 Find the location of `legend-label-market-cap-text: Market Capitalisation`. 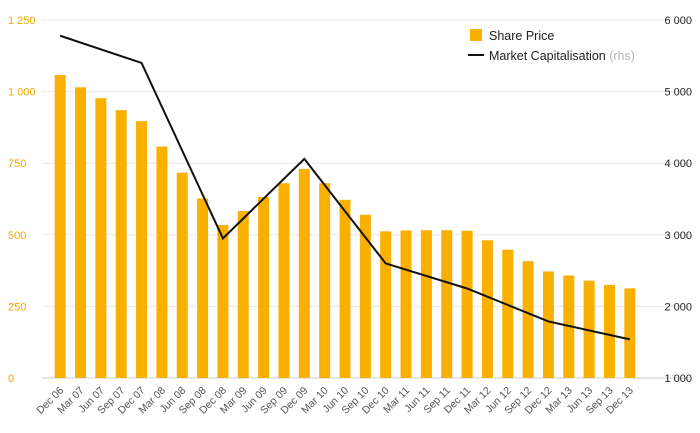

legend-label-market-cap-text: Market Capitalisation is located at coordinates (547, 56).